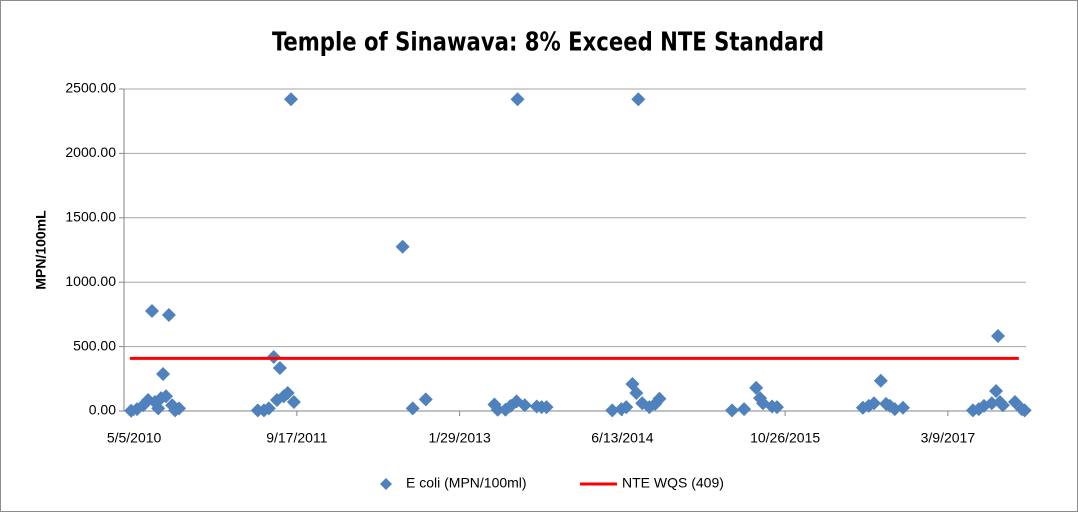 This screenshot has width=1078, height=512. What do you see at coordinates (90, 281) in the screenshot?
I see `y-tick-label: 1000.00` at bounding box center [90, 281].